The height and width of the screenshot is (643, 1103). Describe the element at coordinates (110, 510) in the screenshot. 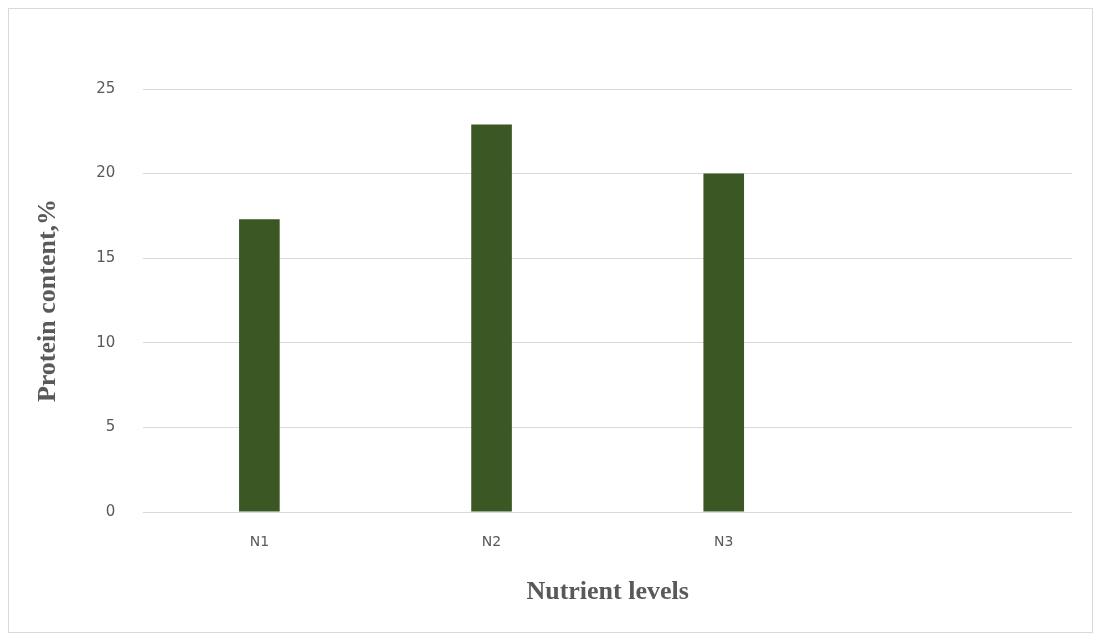

I see `y-tick-label: 0` at that location.